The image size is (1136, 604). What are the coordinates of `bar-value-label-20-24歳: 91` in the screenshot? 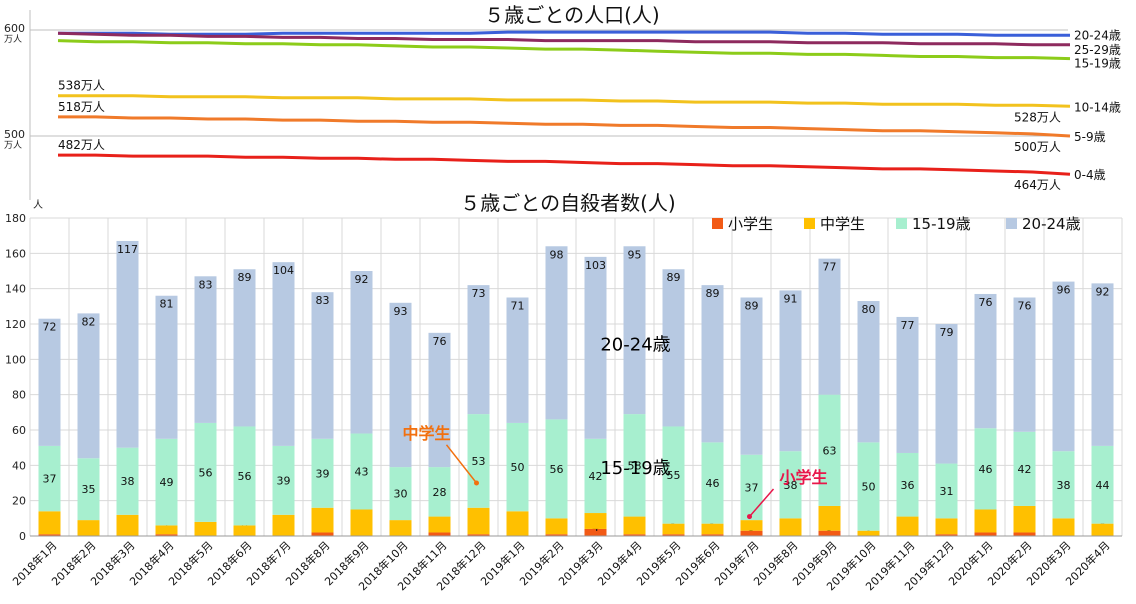 It's located at (791, 298).